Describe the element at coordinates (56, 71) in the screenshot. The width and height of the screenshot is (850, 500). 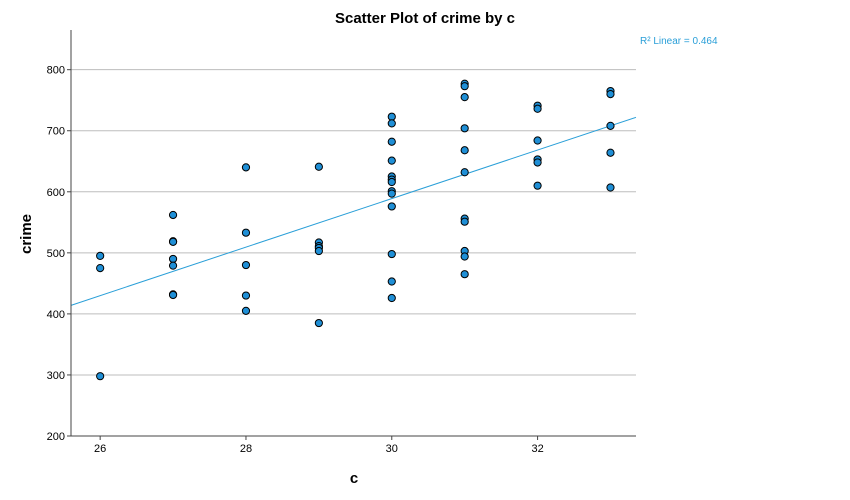
I see `y-tick-label: 800` at that location.